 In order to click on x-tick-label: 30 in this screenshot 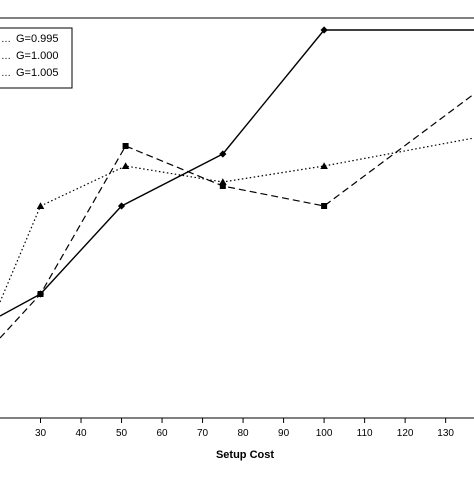, I will do `click(41, 433)`.